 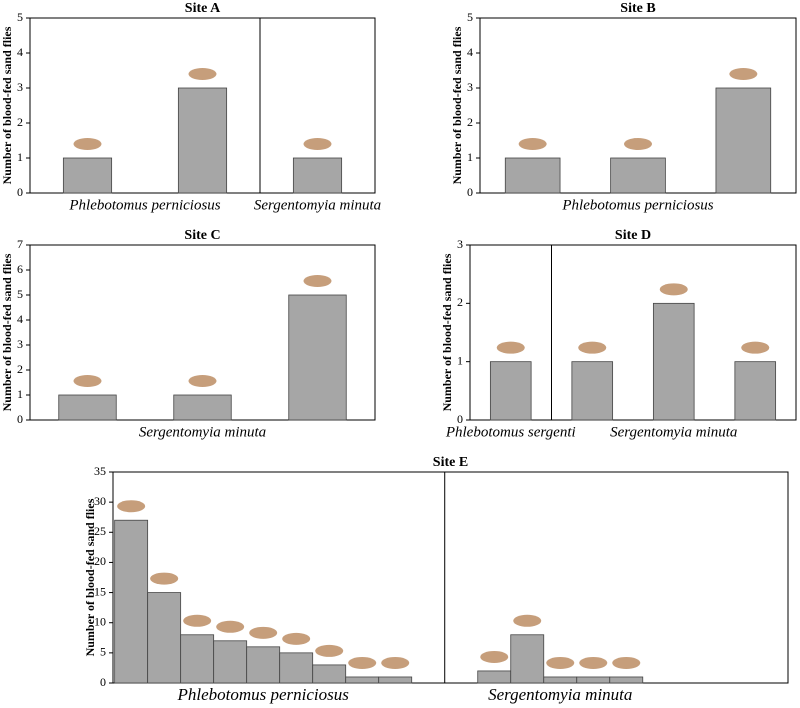 I want to click on y-tick-label: 15, so click(x=100, y=591).